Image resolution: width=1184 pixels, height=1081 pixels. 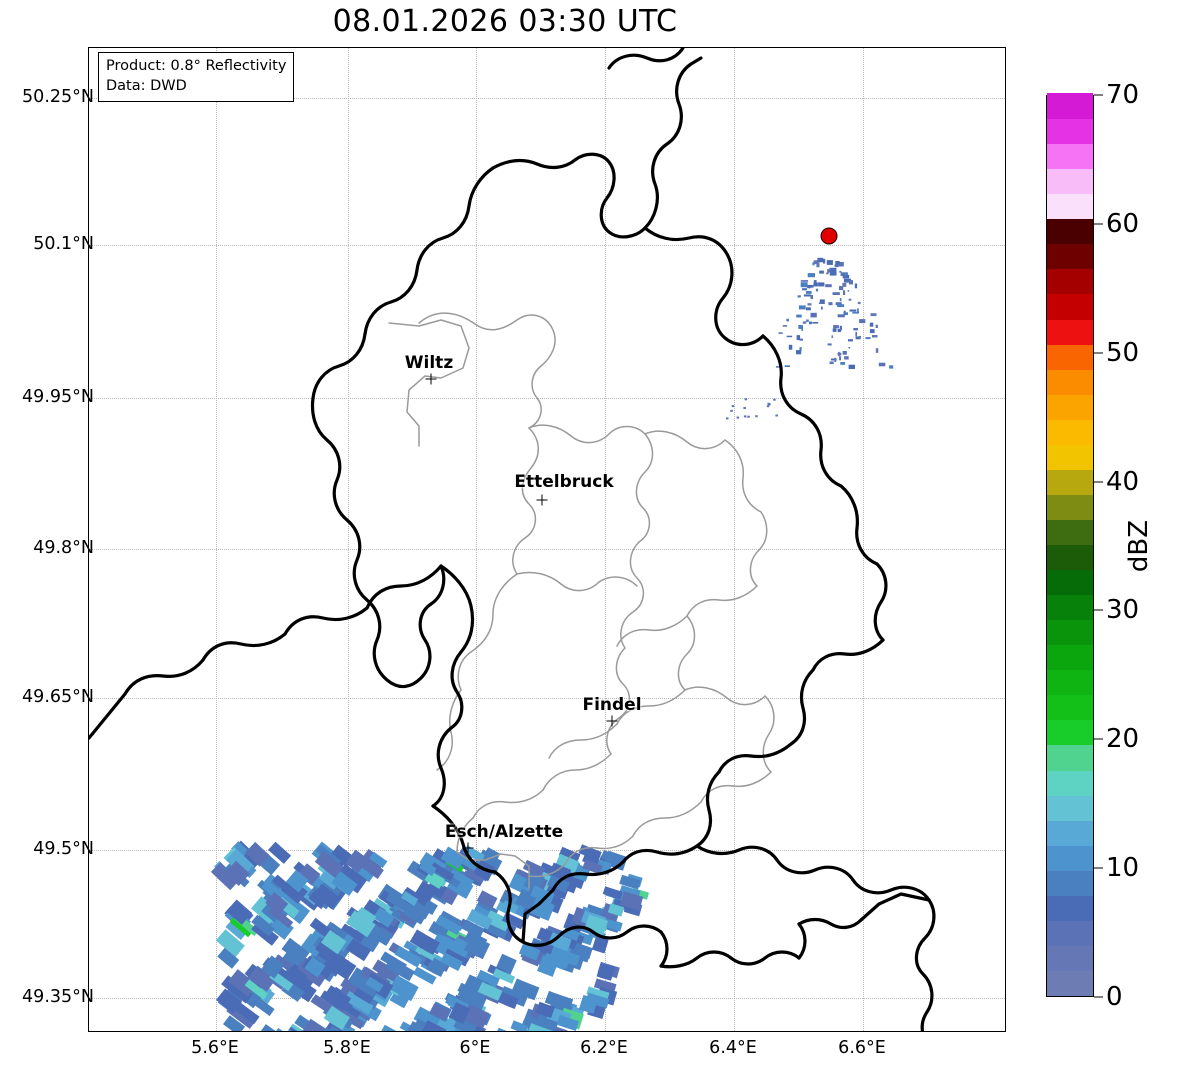 What do you see at coordinates (604, 1048) in the screenshot?
I see `x-axis-tick-label: 6.2°E` at bounding box center [604, 1048].